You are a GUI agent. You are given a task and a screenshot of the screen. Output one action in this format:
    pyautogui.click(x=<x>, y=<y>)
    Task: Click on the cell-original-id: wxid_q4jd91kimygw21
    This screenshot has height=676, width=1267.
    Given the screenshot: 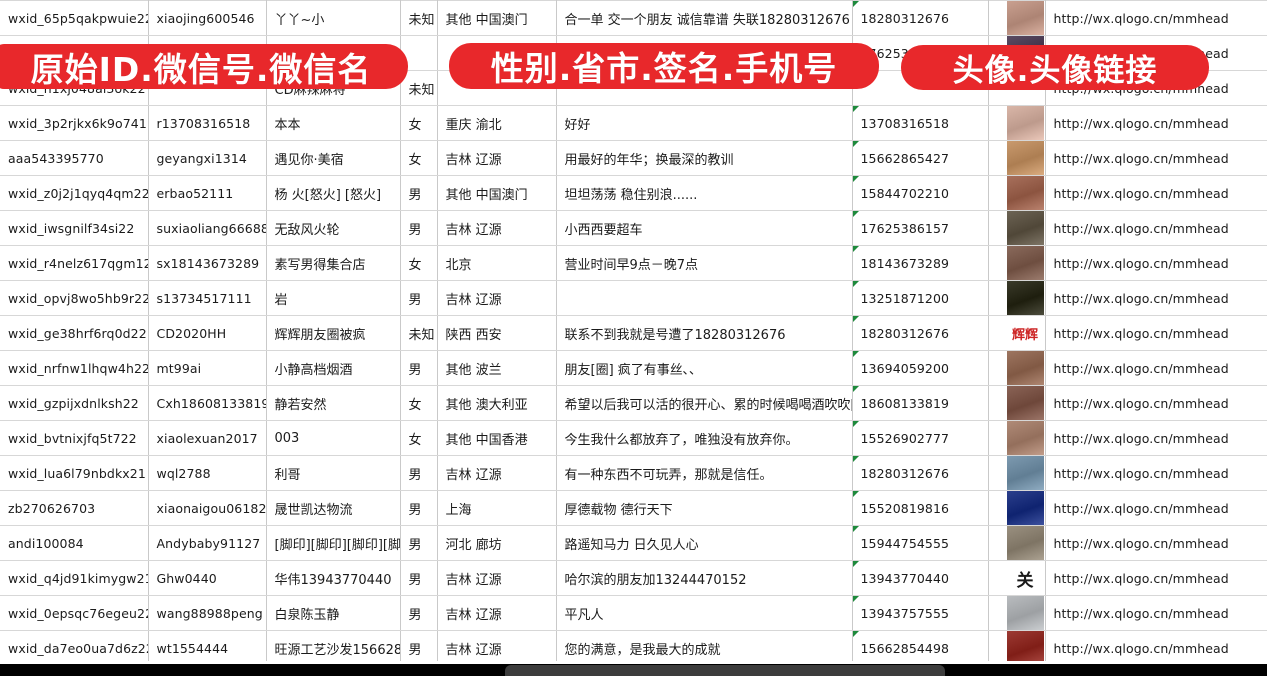 What is the action you would take?
    pyautogui.click(x=74, y=578)
    